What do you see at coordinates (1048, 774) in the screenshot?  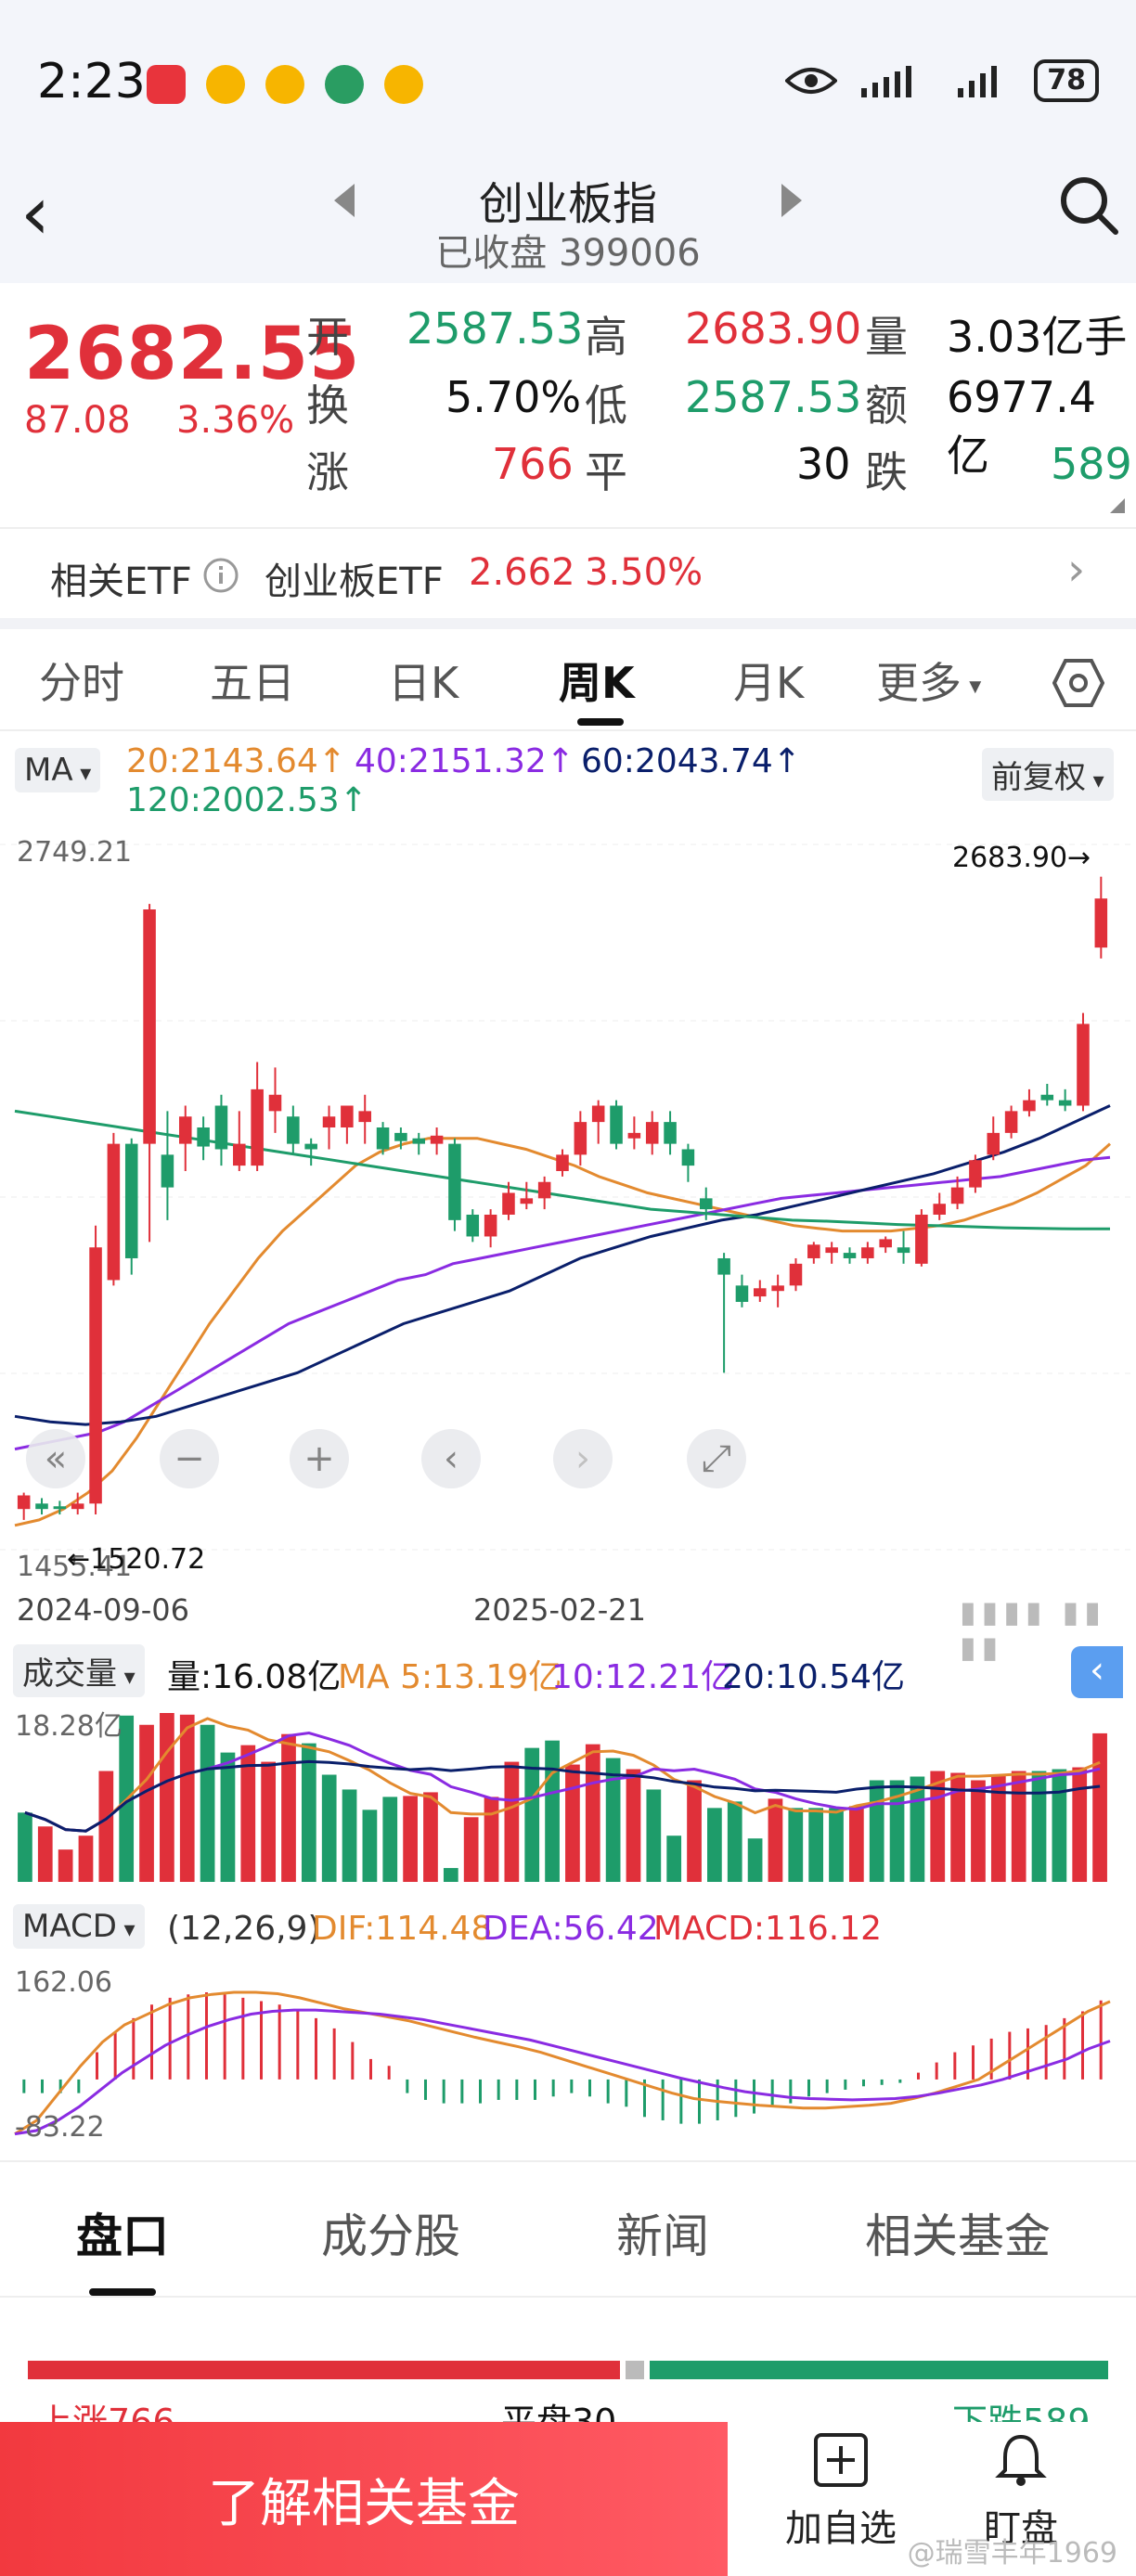 I see `adjust-button: 前复权 ▾` at bounding box center [1048, 774].